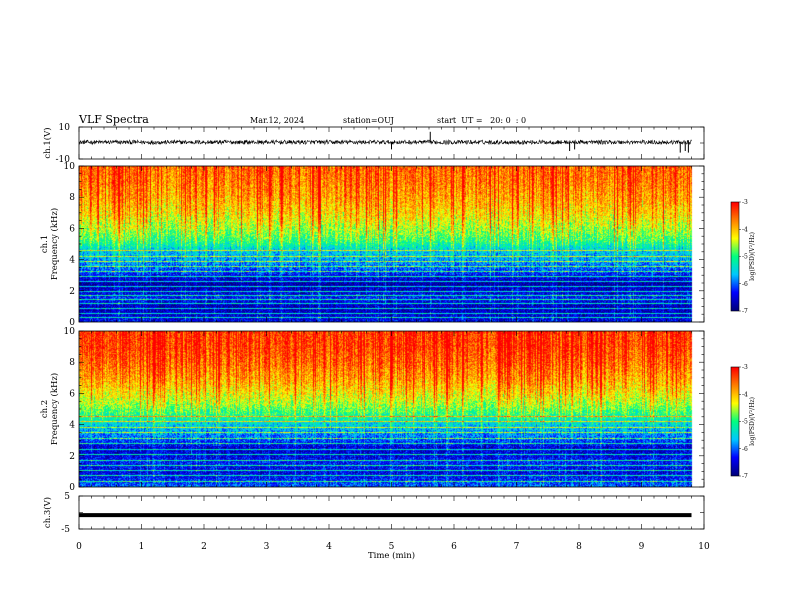 The image size is (792, 612). I want to click on ch2-spectrogram-ytick-label: 6, so click(72, 394).